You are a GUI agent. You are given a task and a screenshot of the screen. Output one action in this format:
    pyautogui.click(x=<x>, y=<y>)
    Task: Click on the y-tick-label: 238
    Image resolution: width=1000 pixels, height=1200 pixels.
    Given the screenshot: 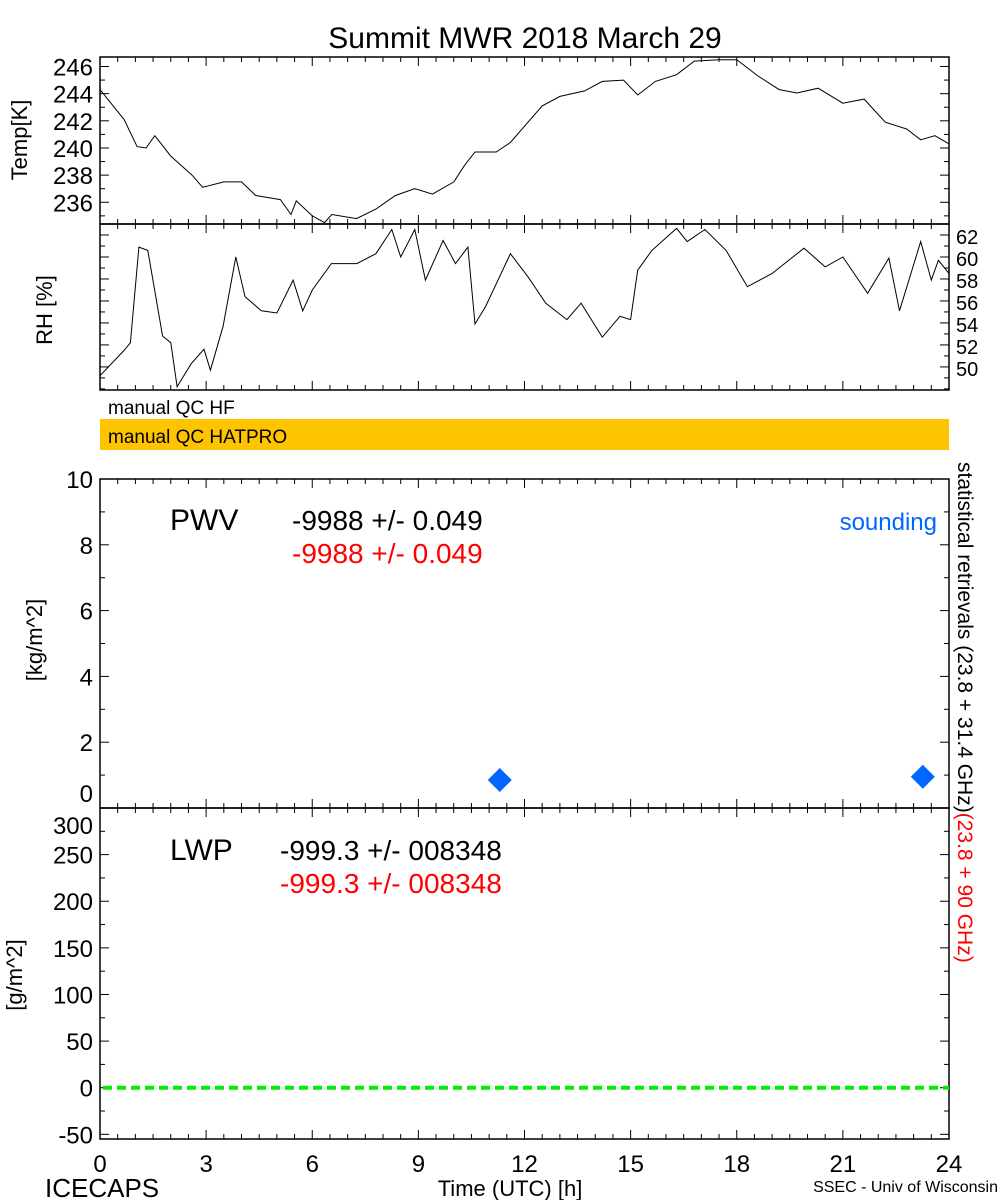 What is the action you would take?
    pyautogui.click(x=73, y=176)
    